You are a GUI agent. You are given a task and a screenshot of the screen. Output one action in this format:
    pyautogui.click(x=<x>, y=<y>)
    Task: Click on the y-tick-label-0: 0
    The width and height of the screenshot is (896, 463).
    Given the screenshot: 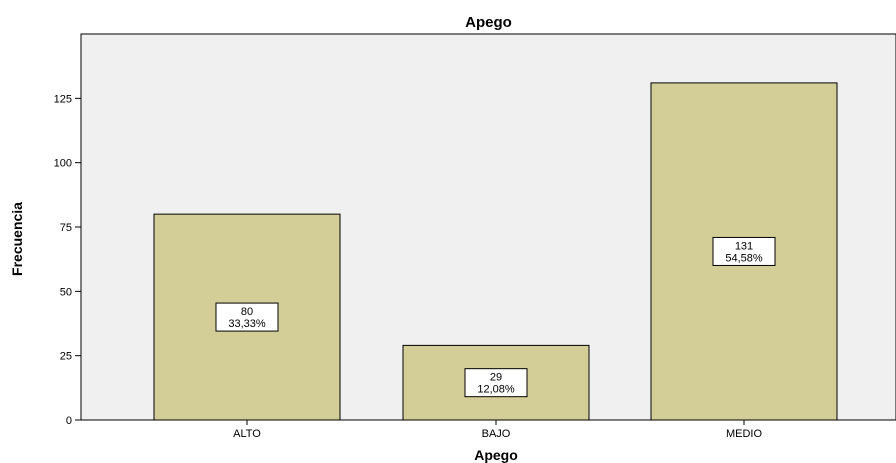 What is the action you would take?
    pyautogui.click(x=69, y=421)
    